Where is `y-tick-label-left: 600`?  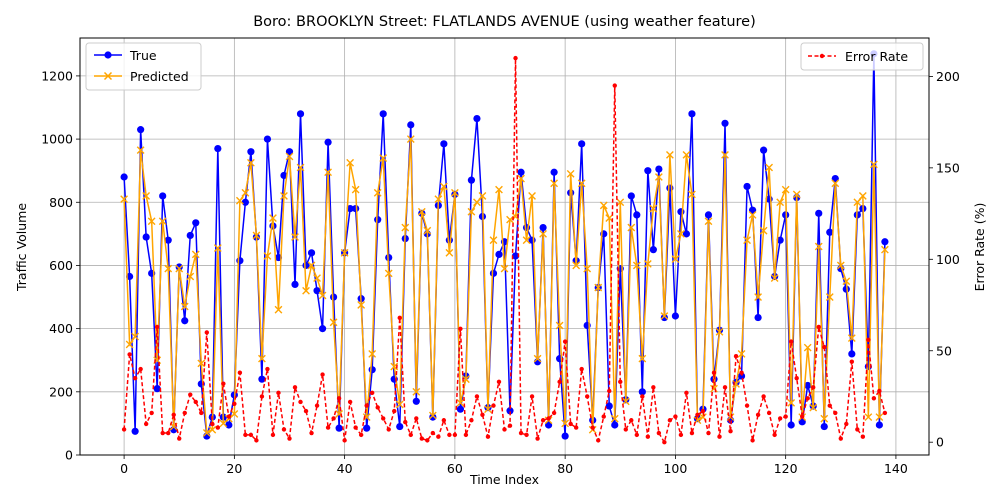 y-tick-label-left: 600 is located at coordinates (61, 265).